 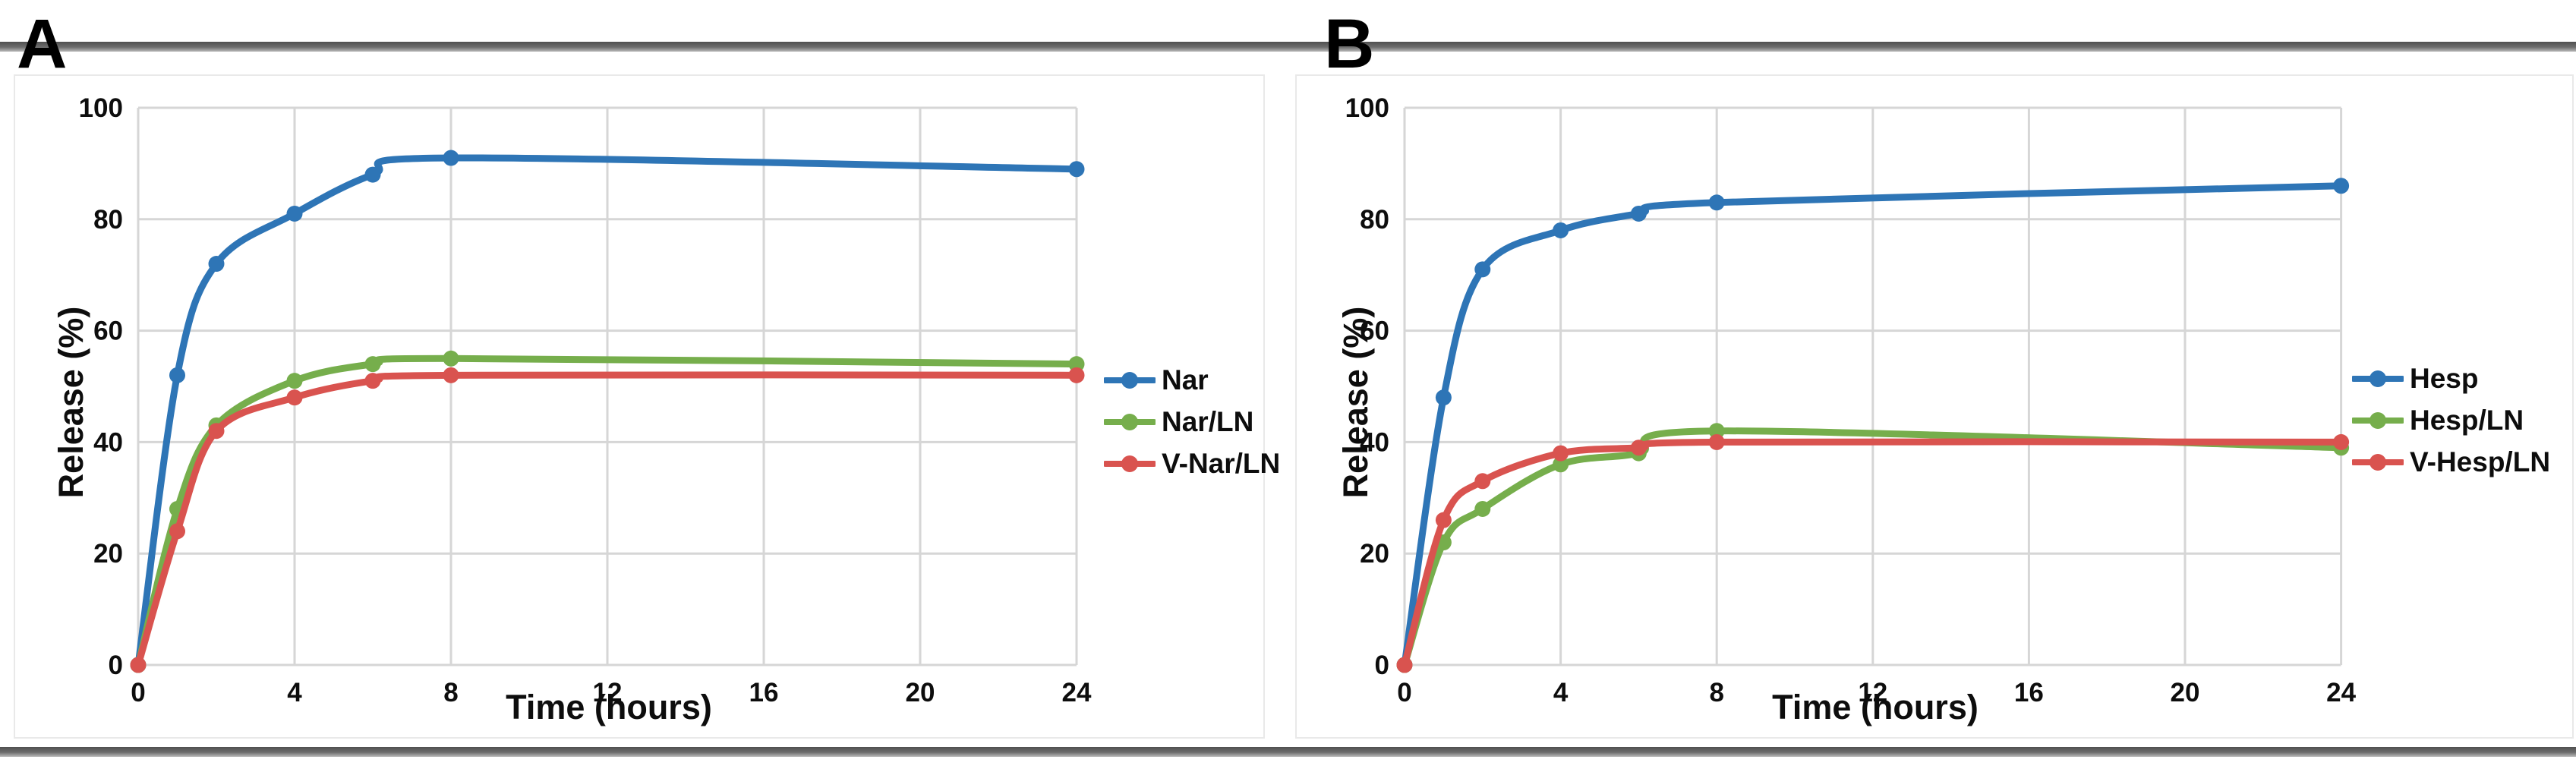 I want to click on legend-item-V-Hesp/LN: V-Hesp/LN, so click(x=2451, y=462).